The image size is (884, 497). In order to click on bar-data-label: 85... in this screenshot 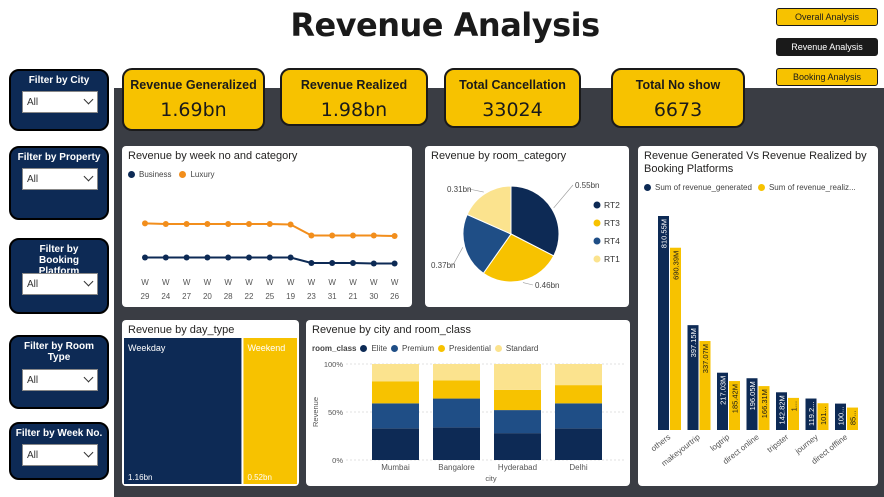, I will do `click(853, 418)`.